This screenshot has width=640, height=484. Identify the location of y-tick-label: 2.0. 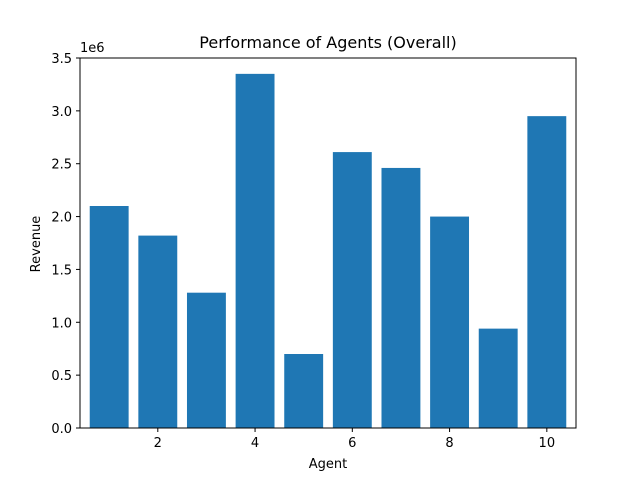
(61, 218).